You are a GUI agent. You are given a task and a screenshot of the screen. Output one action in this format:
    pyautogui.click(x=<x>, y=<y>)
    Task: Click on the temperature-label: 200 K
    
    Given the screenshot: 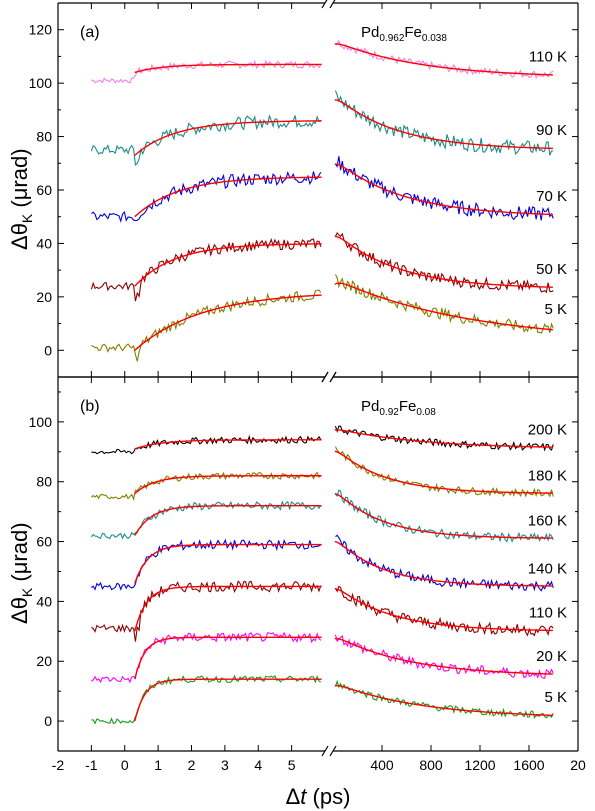 What is the action you would take?
    pyautogui.click(x=547, y=429)
    